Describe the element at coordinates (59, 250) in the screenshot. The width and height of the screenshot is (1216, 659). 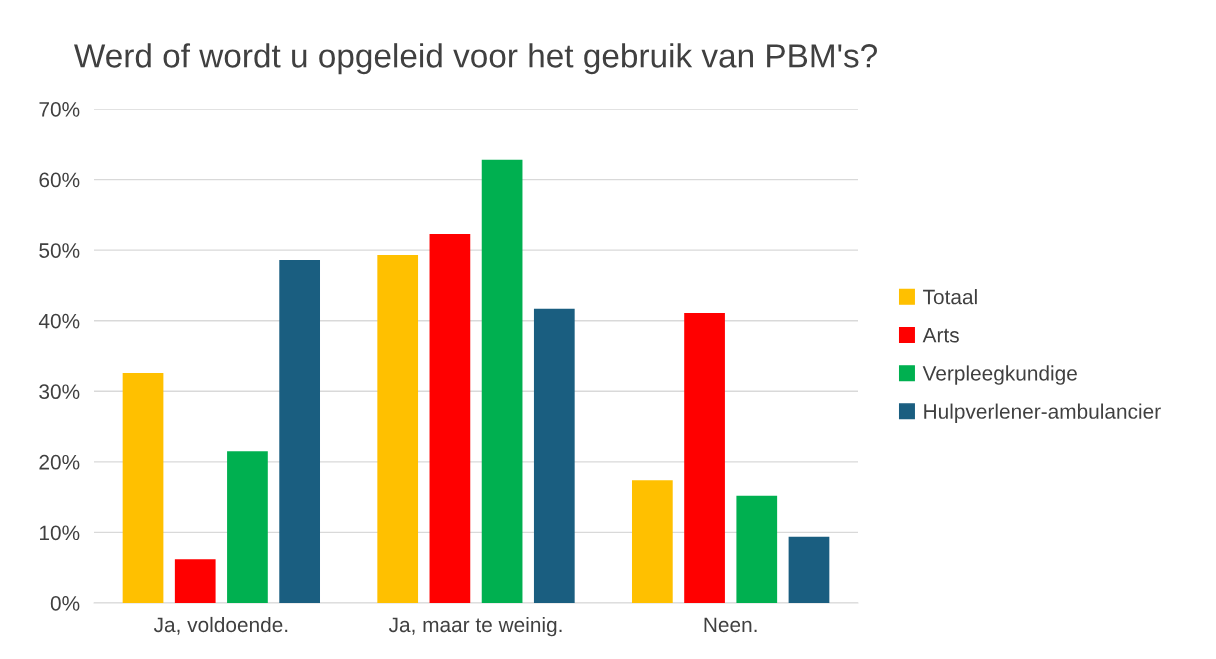
I see `y-tick-label: 50%` at that location.